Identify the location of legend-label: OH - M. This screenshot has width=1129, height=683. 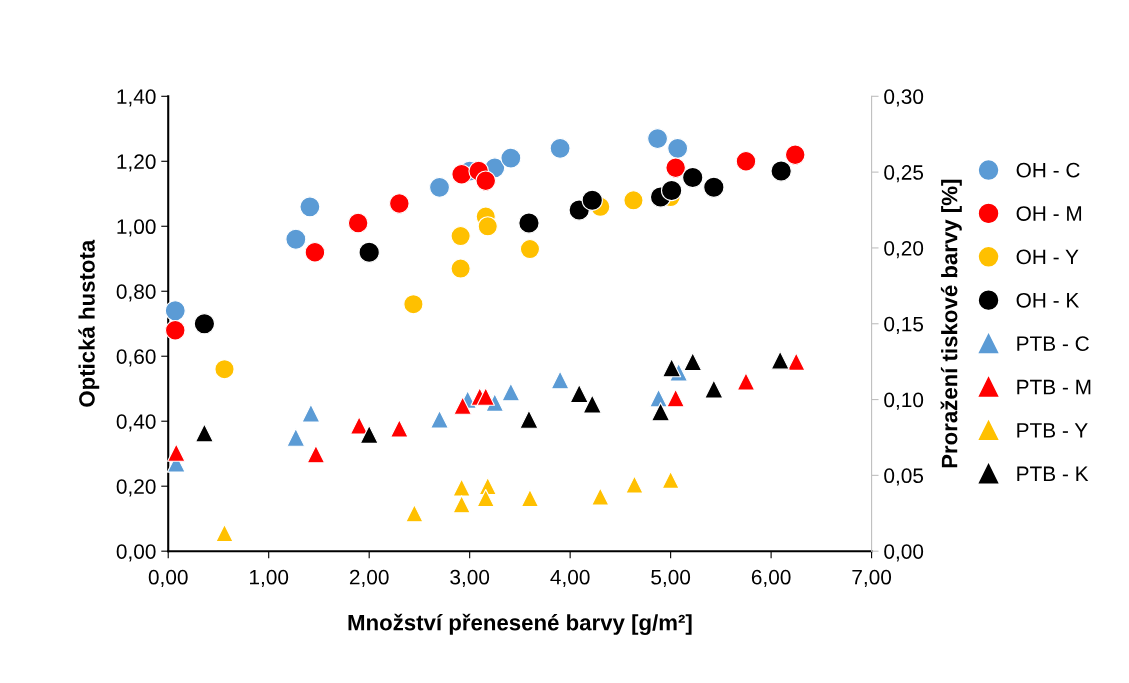
(1049, 213).